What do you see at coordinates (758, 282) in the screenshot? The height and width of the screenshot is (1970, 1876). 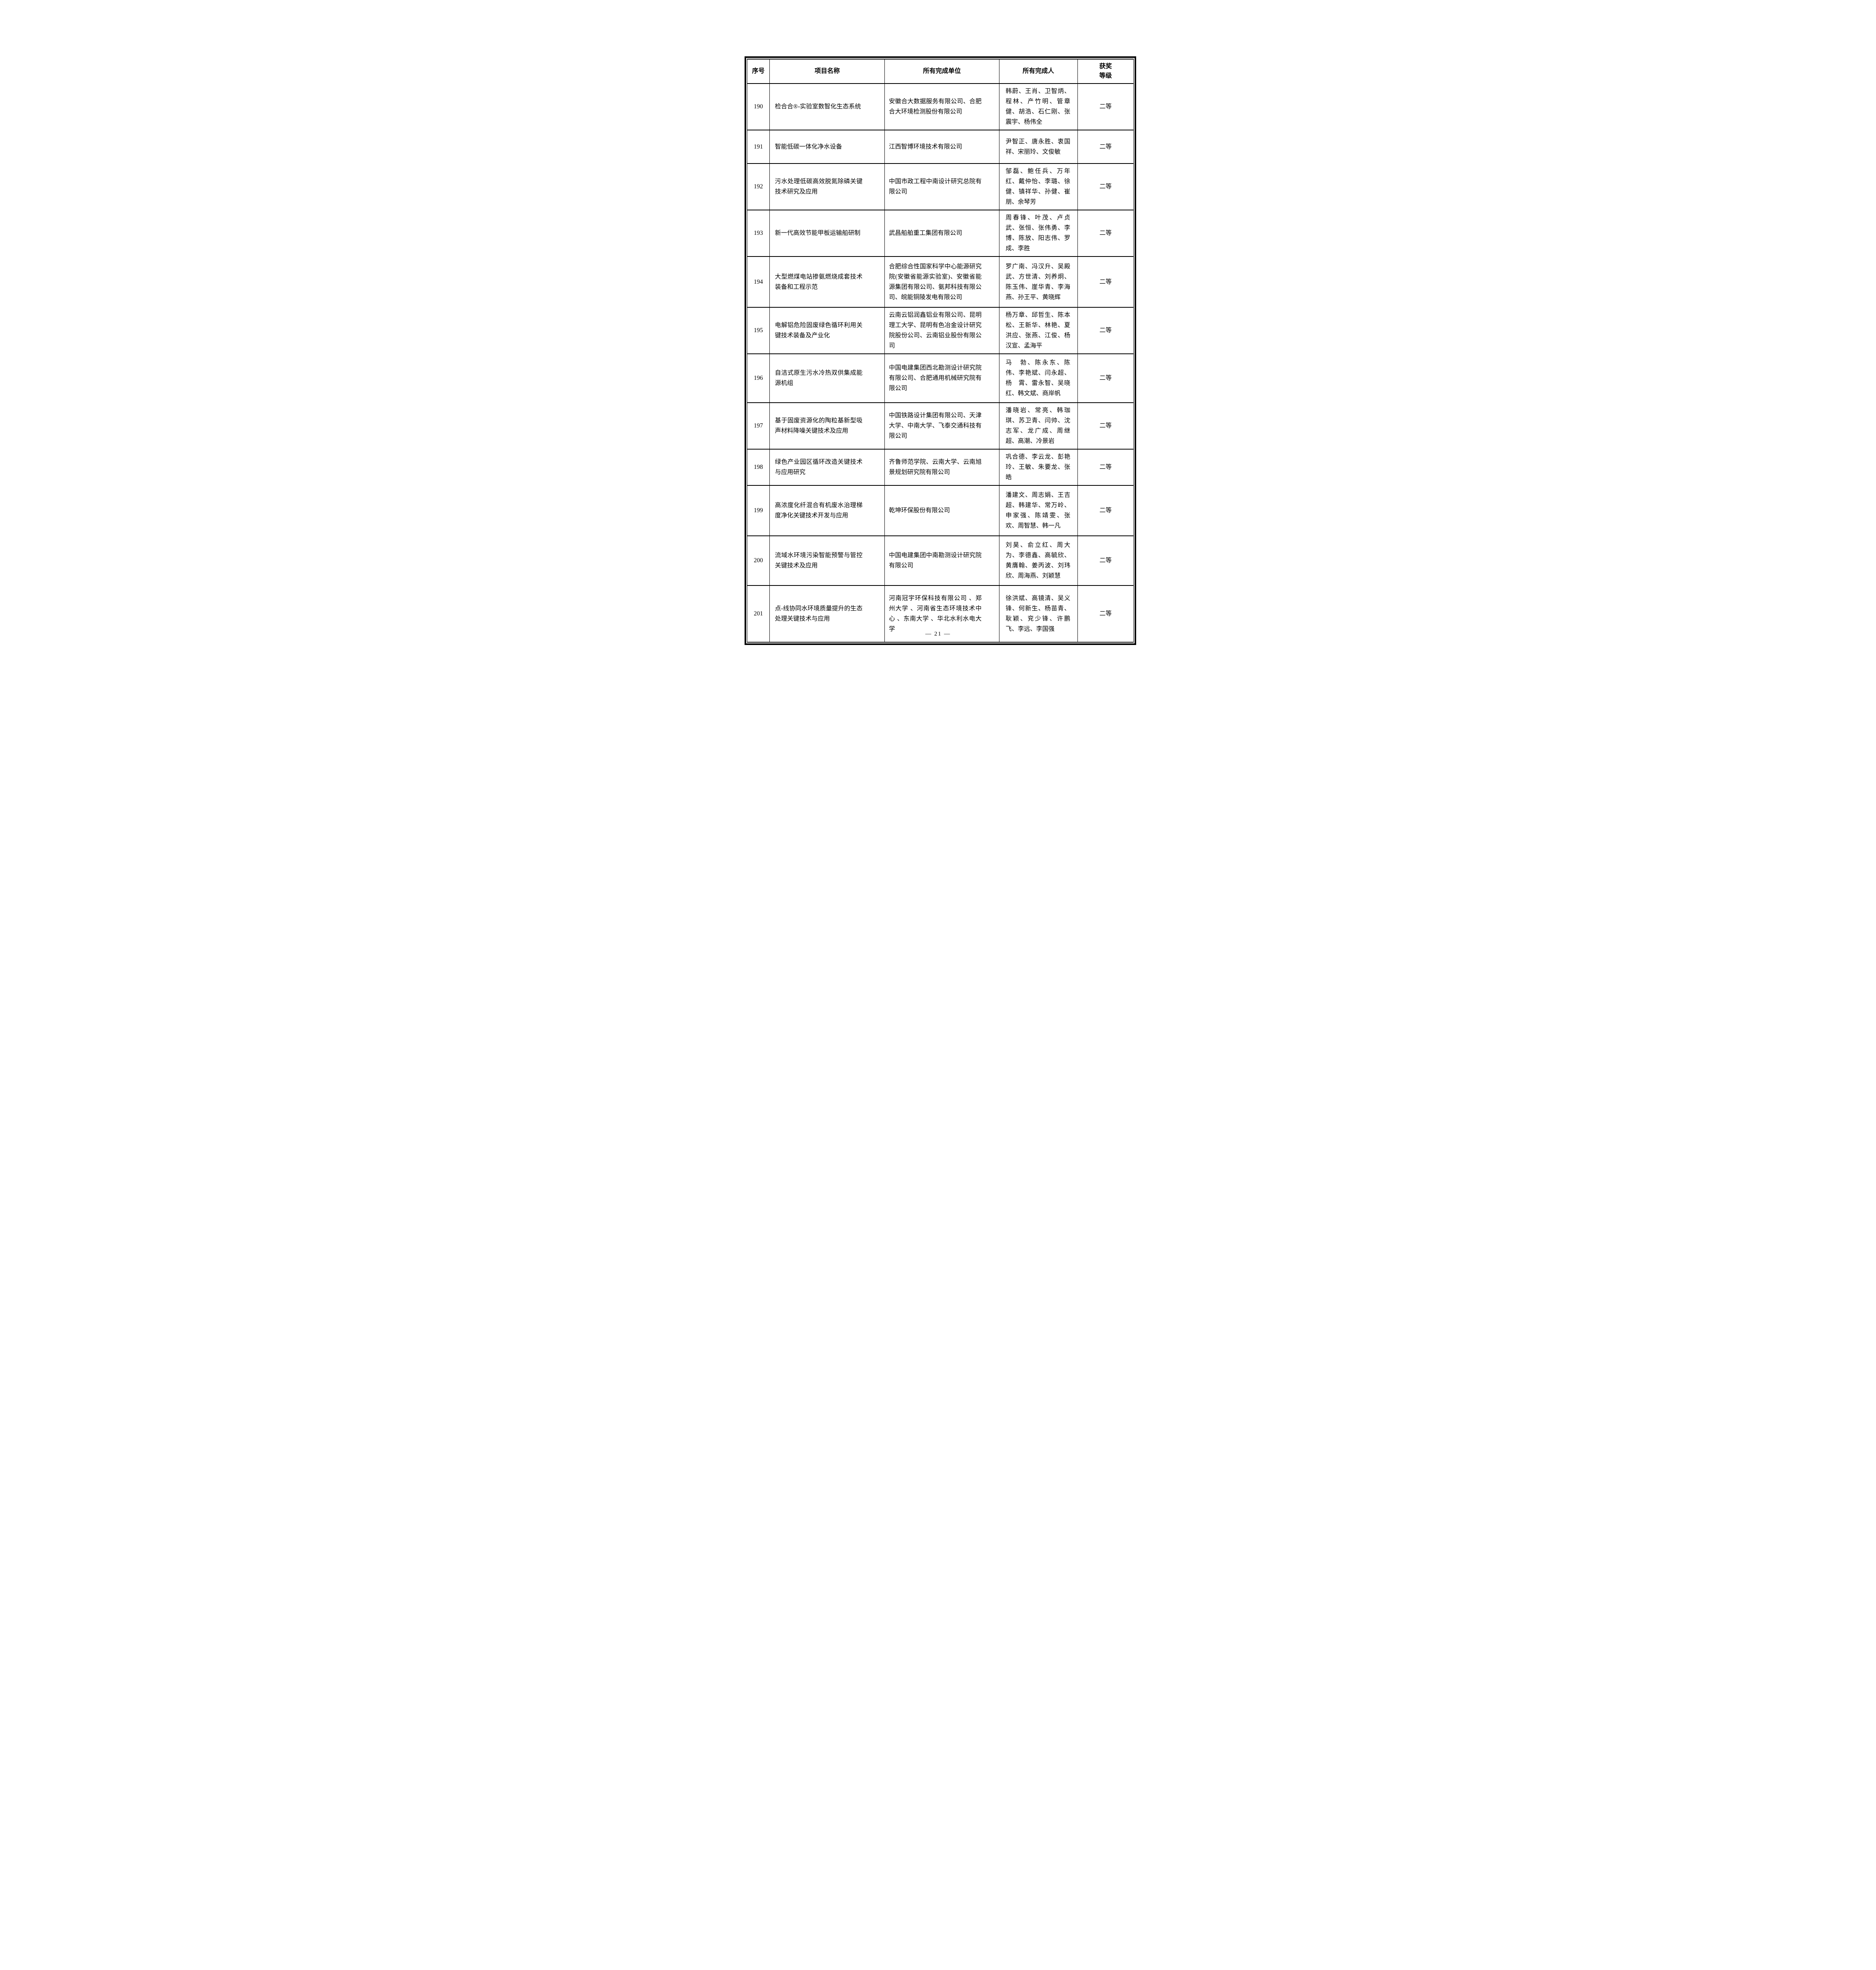 I see `row-no: 194` at bounding box center [758, 282].